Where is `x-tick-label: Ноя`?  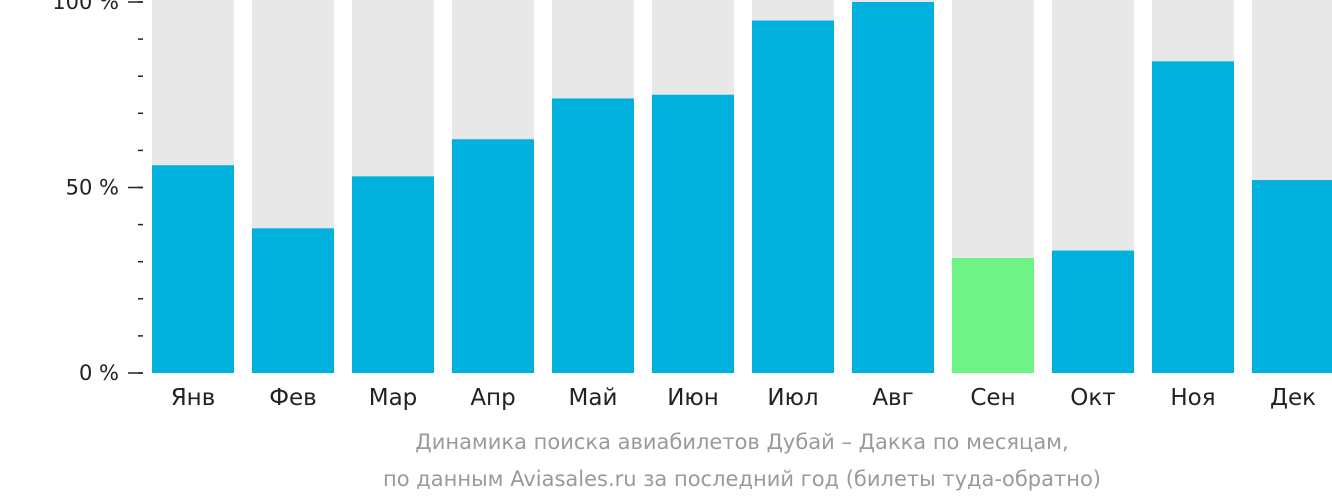
x-tick-label: Ноя is located at coordinates (1192, 398).